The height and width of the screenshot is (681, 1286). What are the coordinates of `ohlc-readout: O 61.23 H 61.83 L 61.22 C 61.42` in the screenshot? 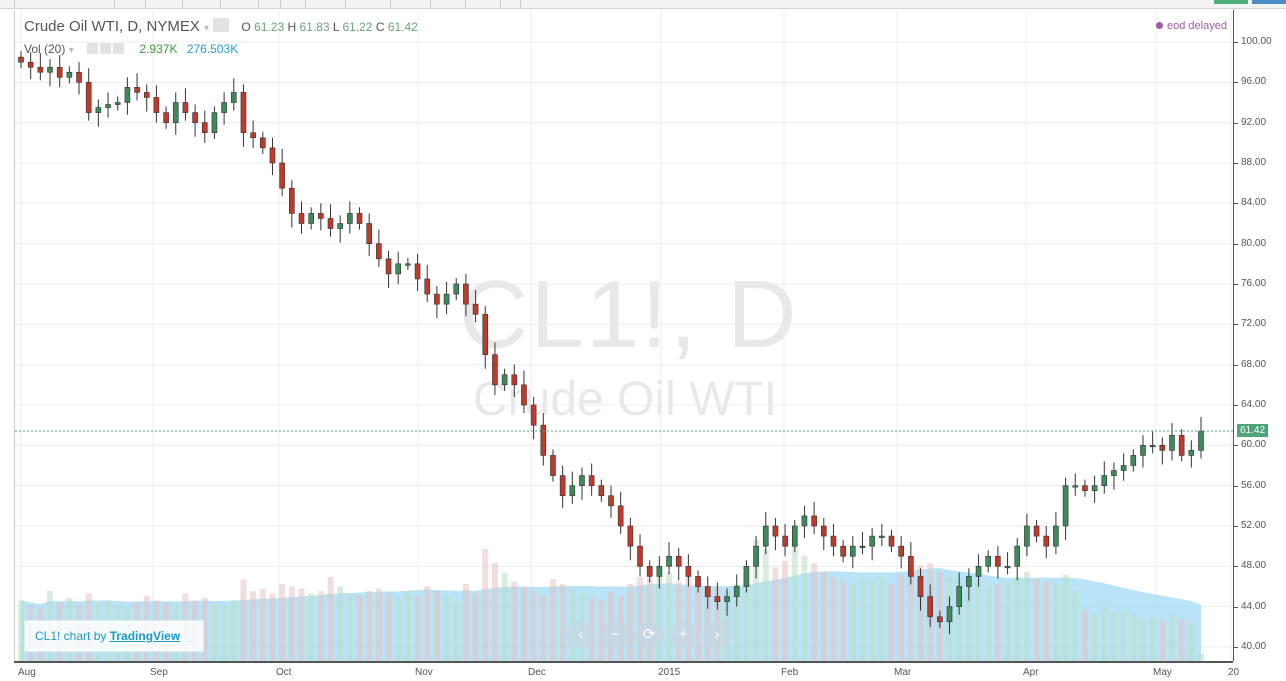 It's located at (329, 27).